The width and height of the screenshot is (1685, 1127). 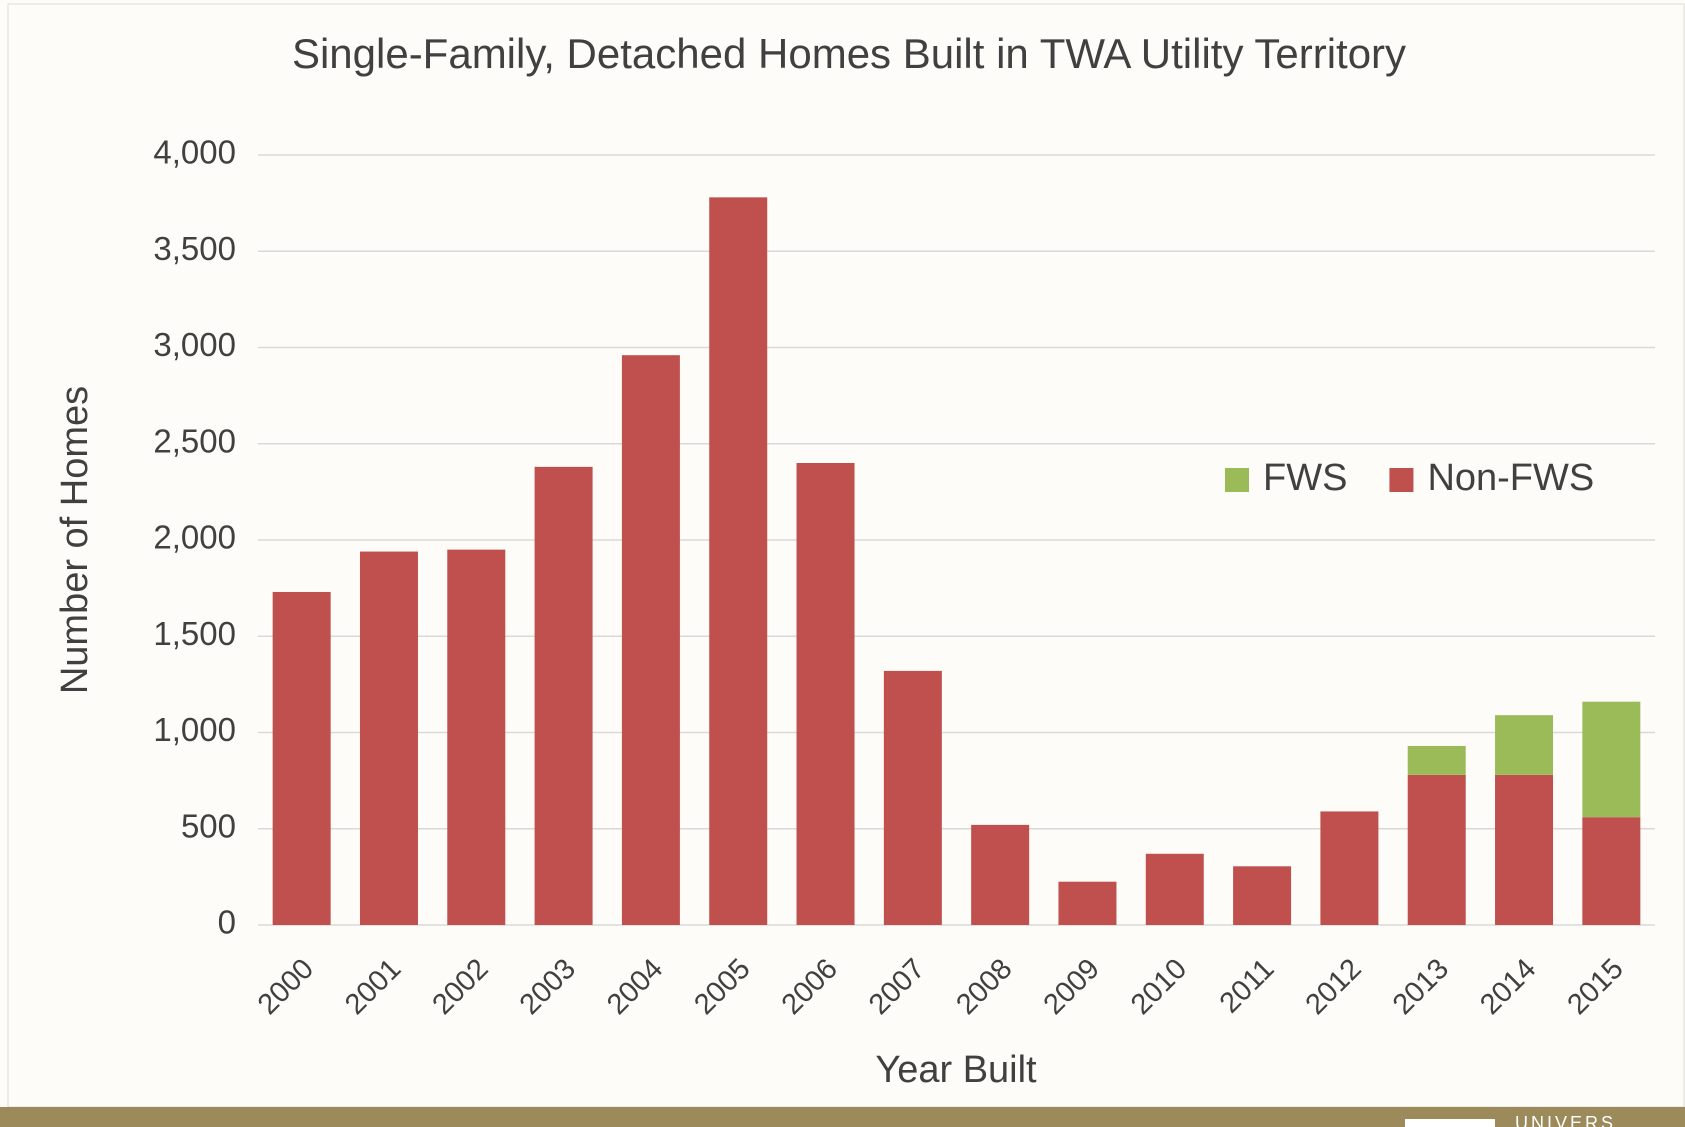 What do you see at coordinates (956, 1070) in the screenshot?
I see `x-axis-title: Year Built` at bounding box center [956, 1070].